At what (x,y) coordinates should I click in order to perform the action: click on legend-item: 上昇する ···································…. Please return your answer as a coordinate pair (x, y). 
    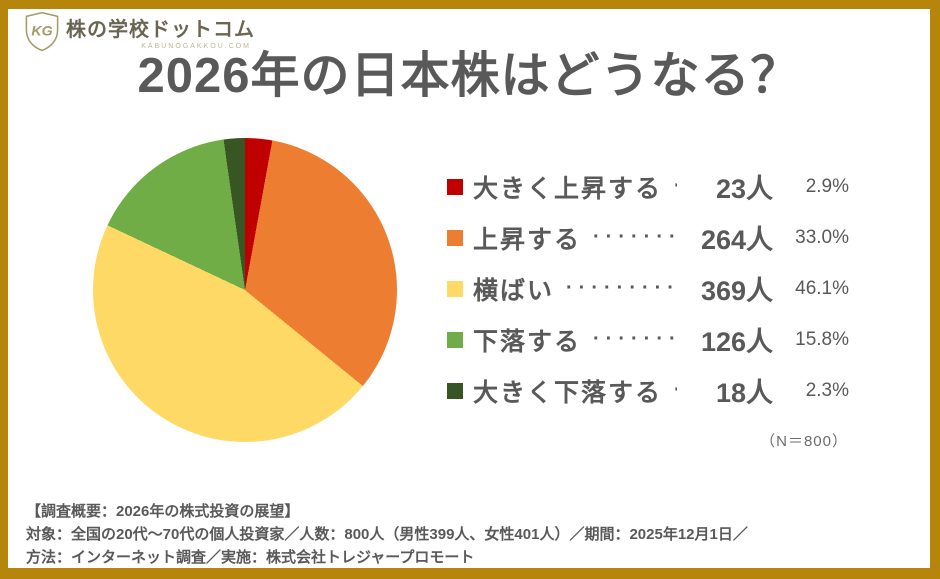
    Looking at the image, I should click on (648, 237).